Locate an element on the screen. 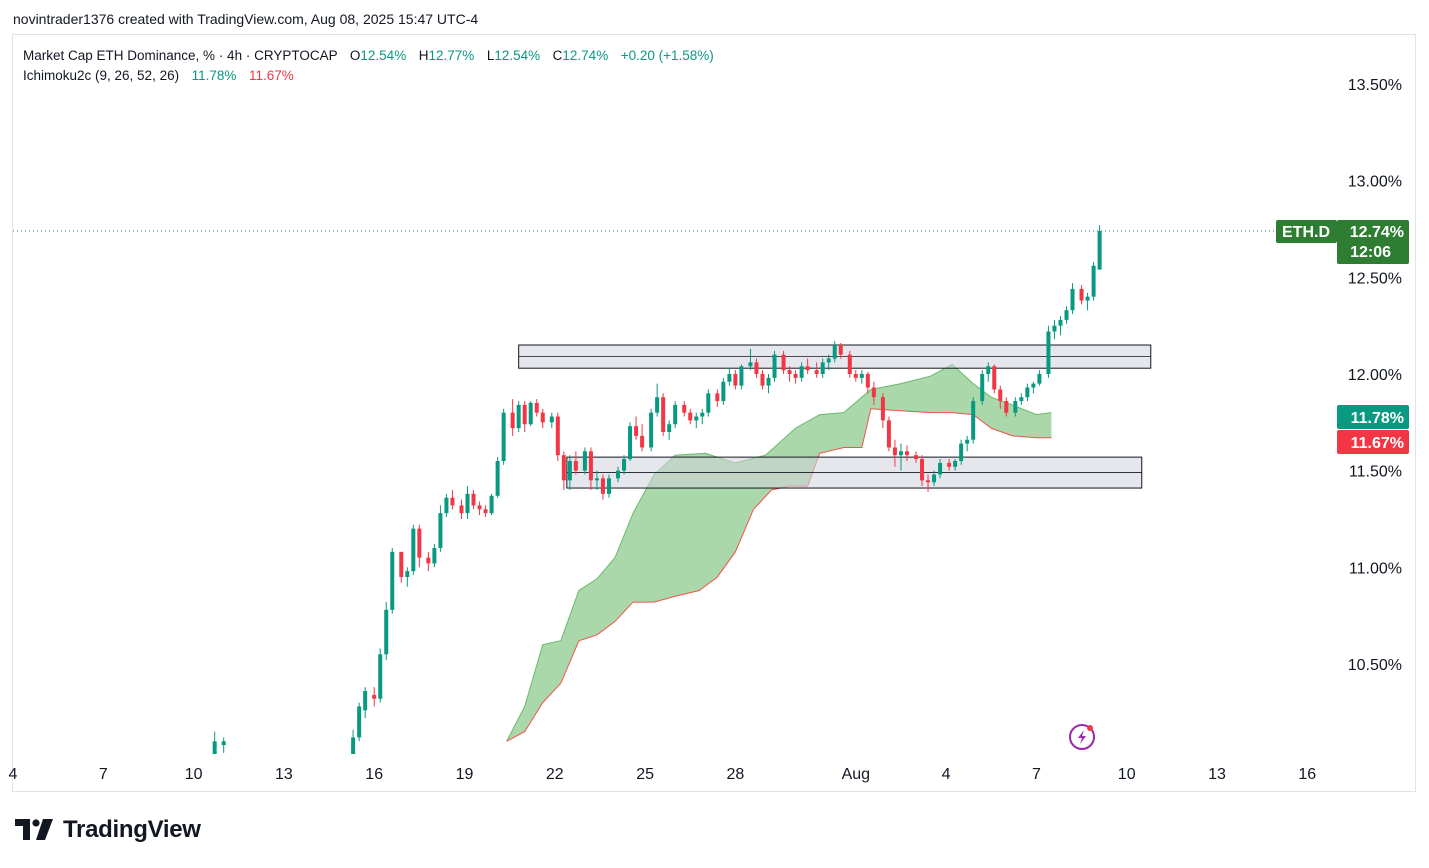 The image size is (1429, 868). price-tick-label: 11.00% is located at coordinates (1375, 568).